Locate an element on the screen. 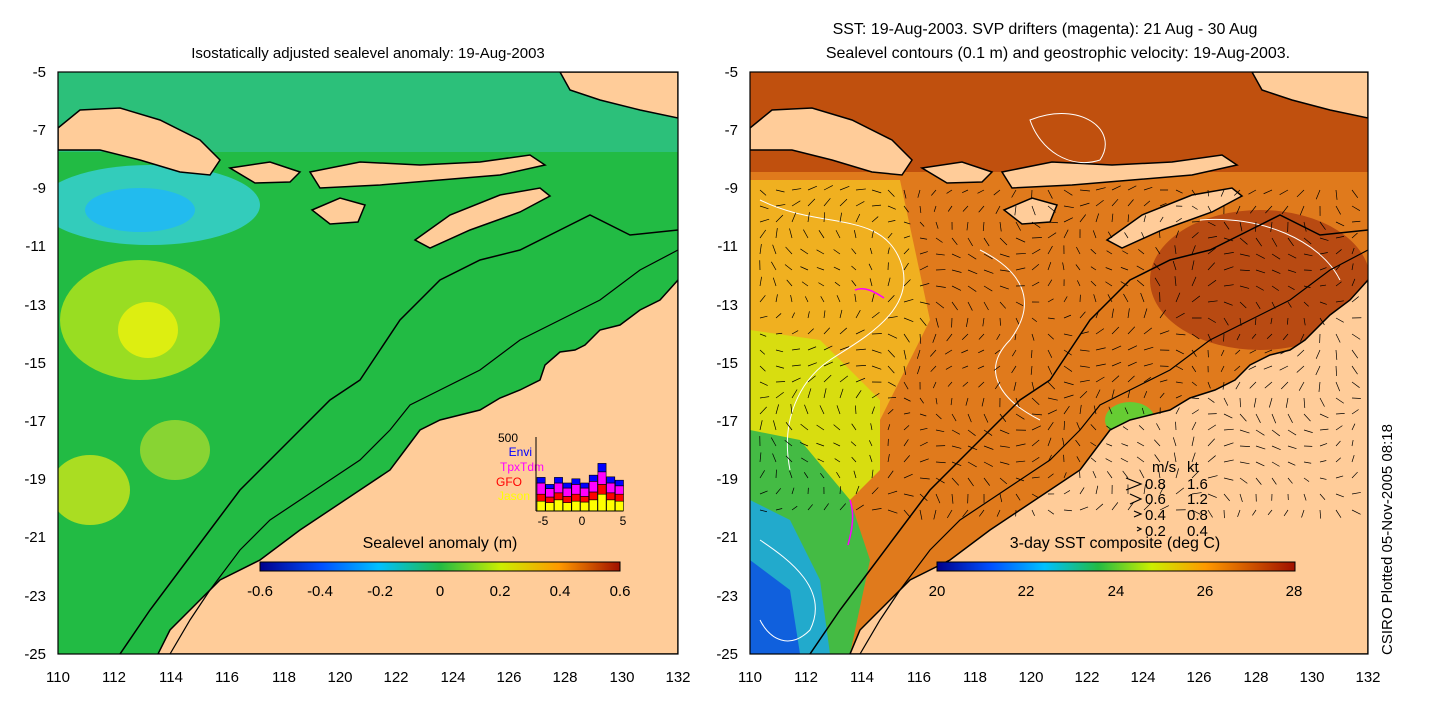 The image size is (1440, 720). velocity-legend-kt: 0.8 is located at coordinates (1197, 515).